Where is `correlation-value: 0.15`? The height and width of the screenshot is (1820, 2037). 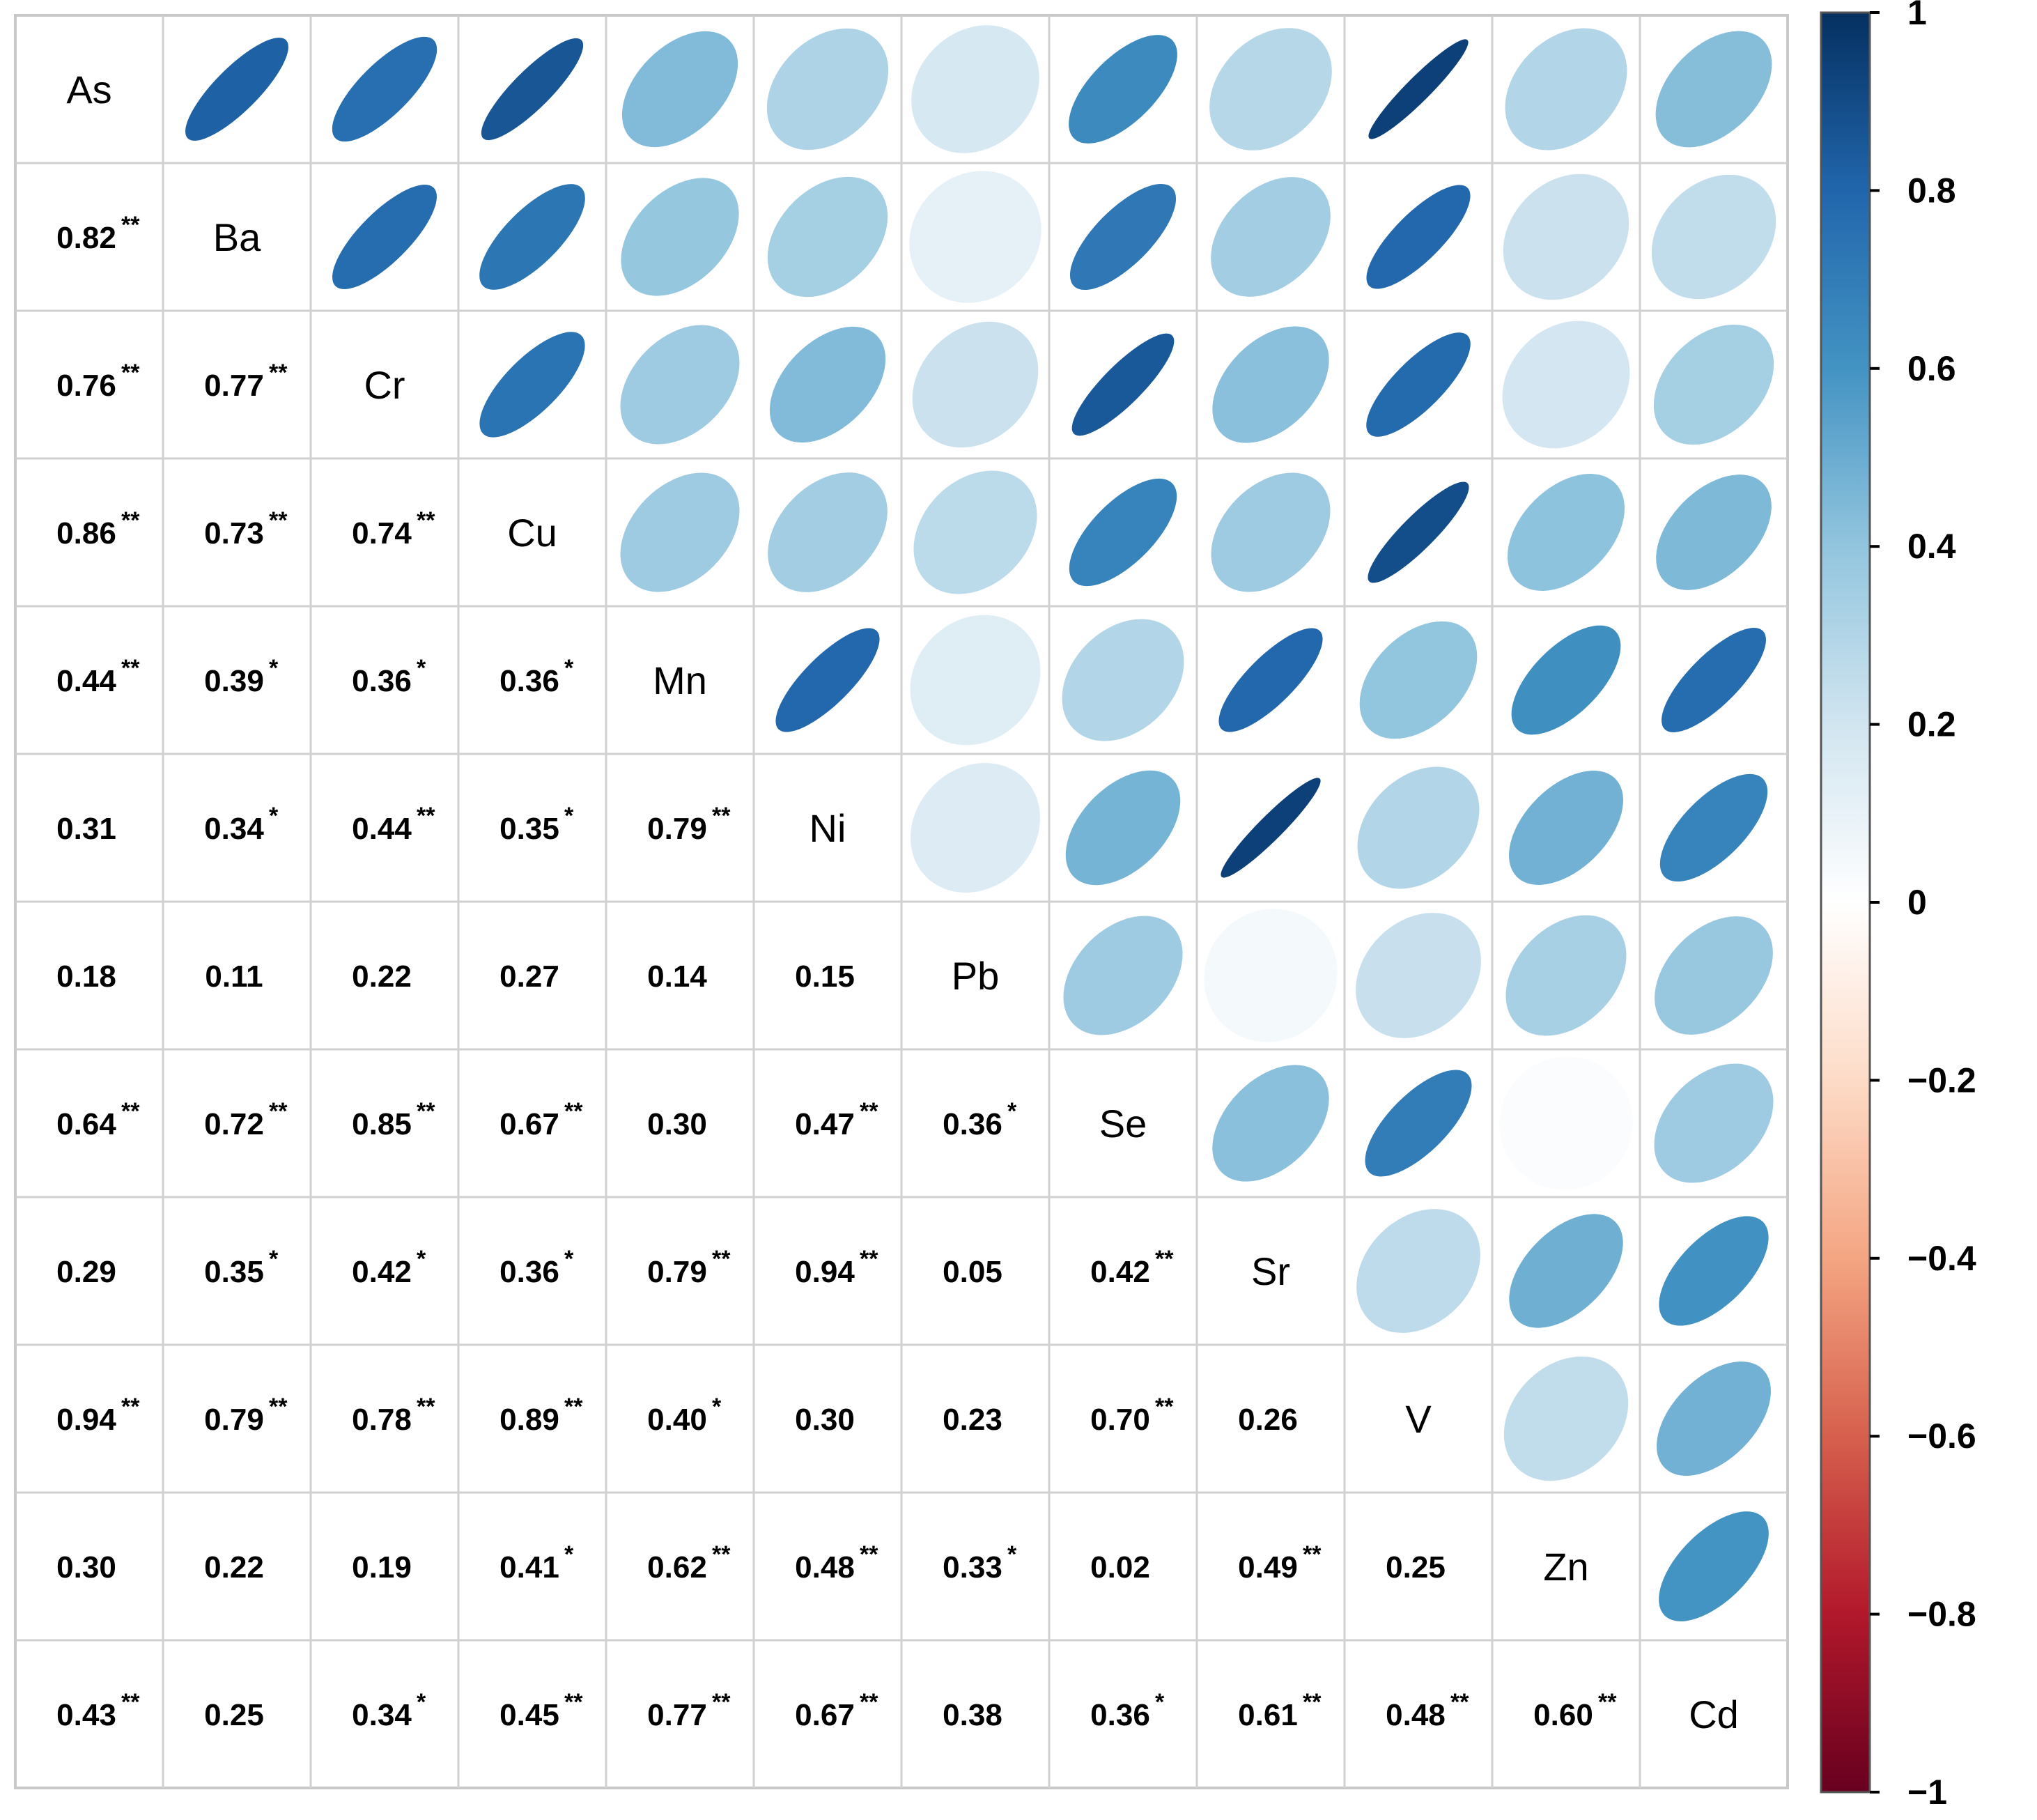
correlation-value: 0.15 is located at coordinates (825, 976).